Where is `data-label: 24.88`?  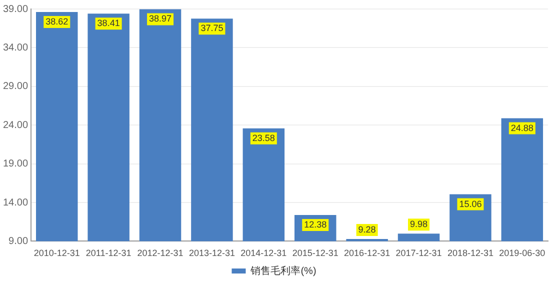 data-label: 24.88 is located at coordinates (522, 127).